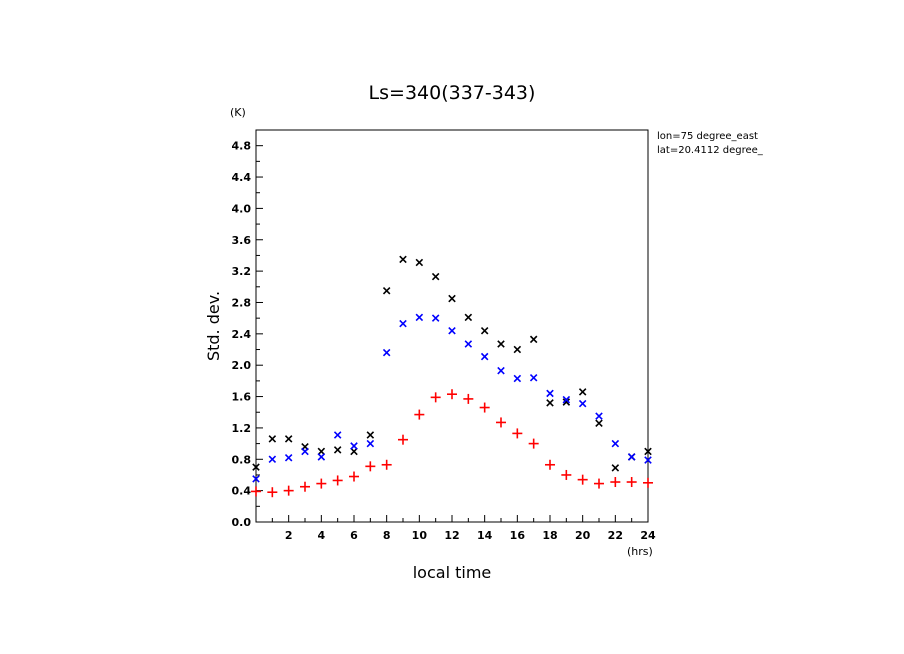  Describe the element at coordinates (640, 551) in the screenshot. I see `x-unit-label: (hrs)` at that location.